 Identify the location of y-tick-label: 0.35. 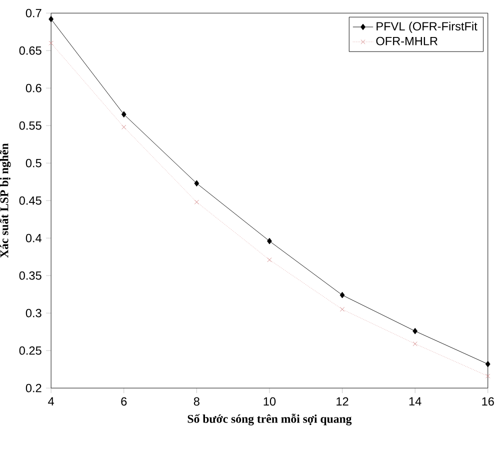
(30, 275).